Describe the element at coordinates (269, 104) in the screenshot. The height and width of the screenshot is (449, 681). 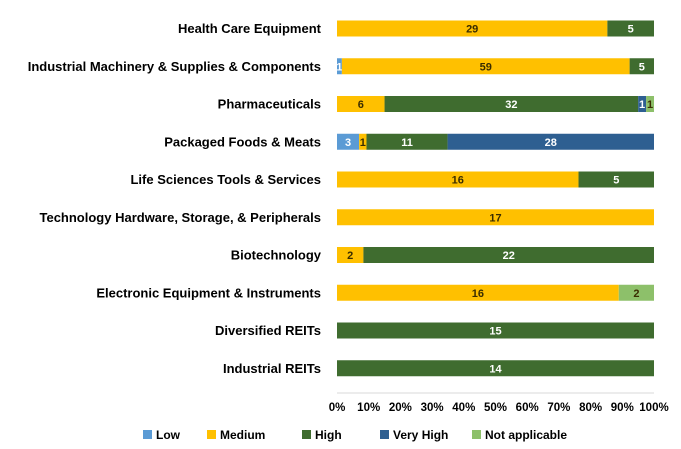
I see `category-label: Pharmaceuticals` at that location.